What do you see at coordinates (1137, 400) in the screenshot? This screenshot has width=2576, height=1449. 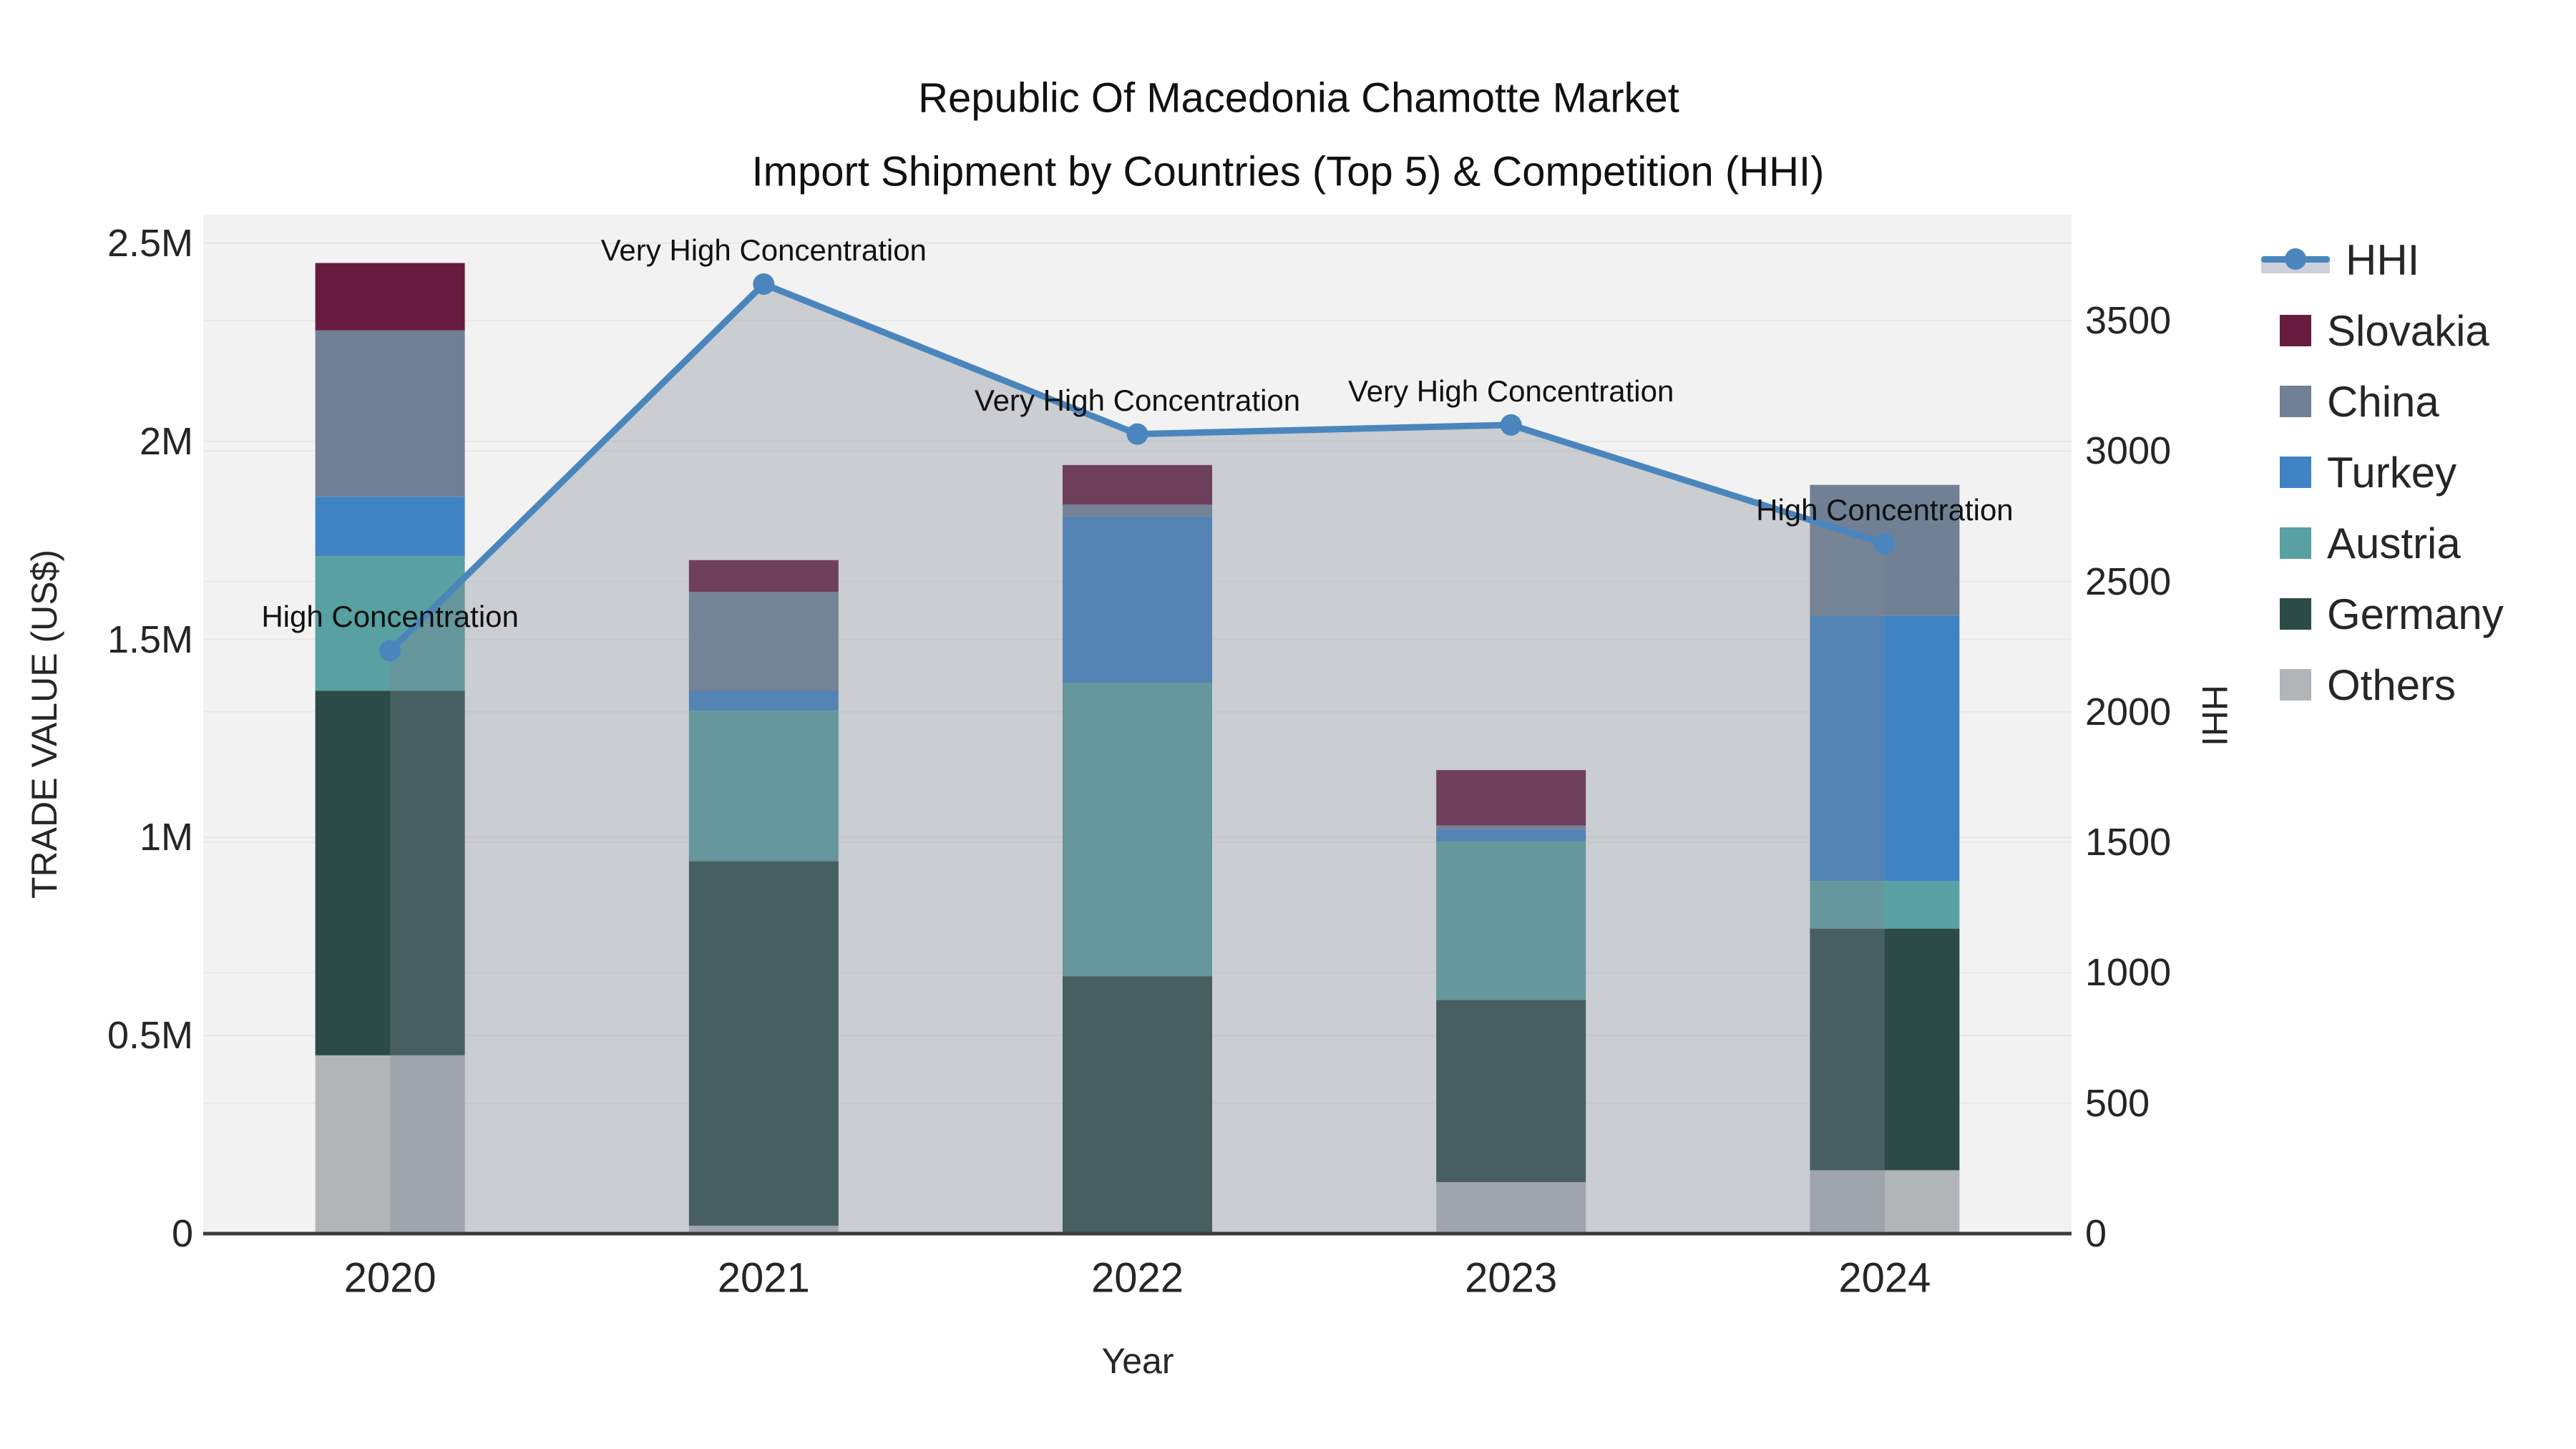 I see `annotation-2022: Very High Concentration` at bounding box center [1137, 400].